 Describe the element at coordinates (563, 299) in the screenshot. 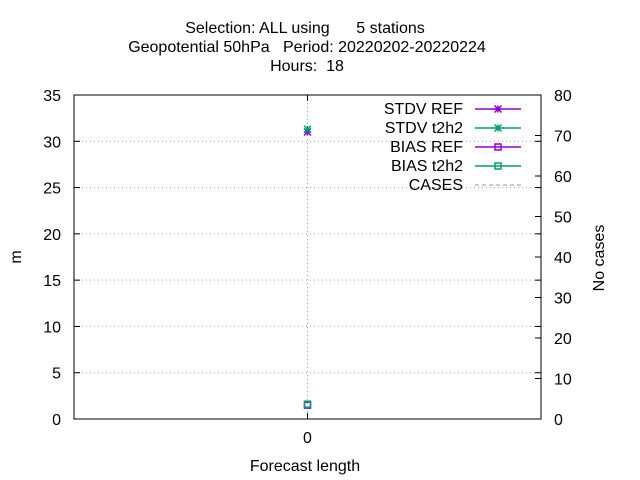

I see `y2-tick-label: 30` at that location.